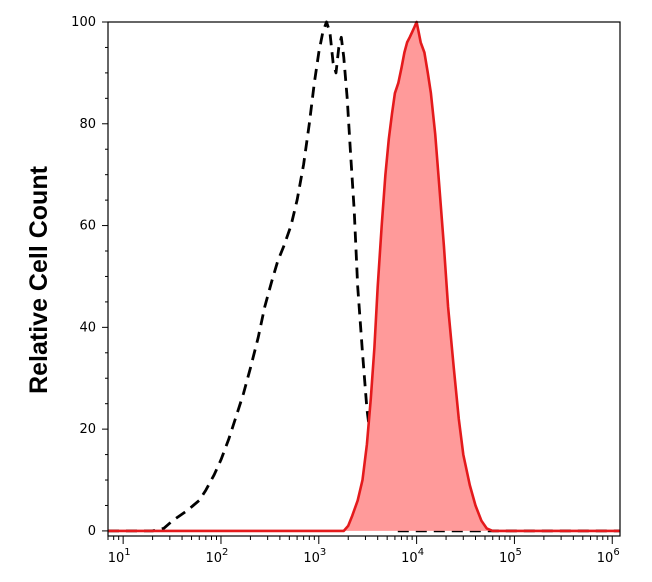 The image size is (652, 582). Describe the element at coordinates (87, 124) in the screenshot. I see `y-tick-label: 80` at that location.